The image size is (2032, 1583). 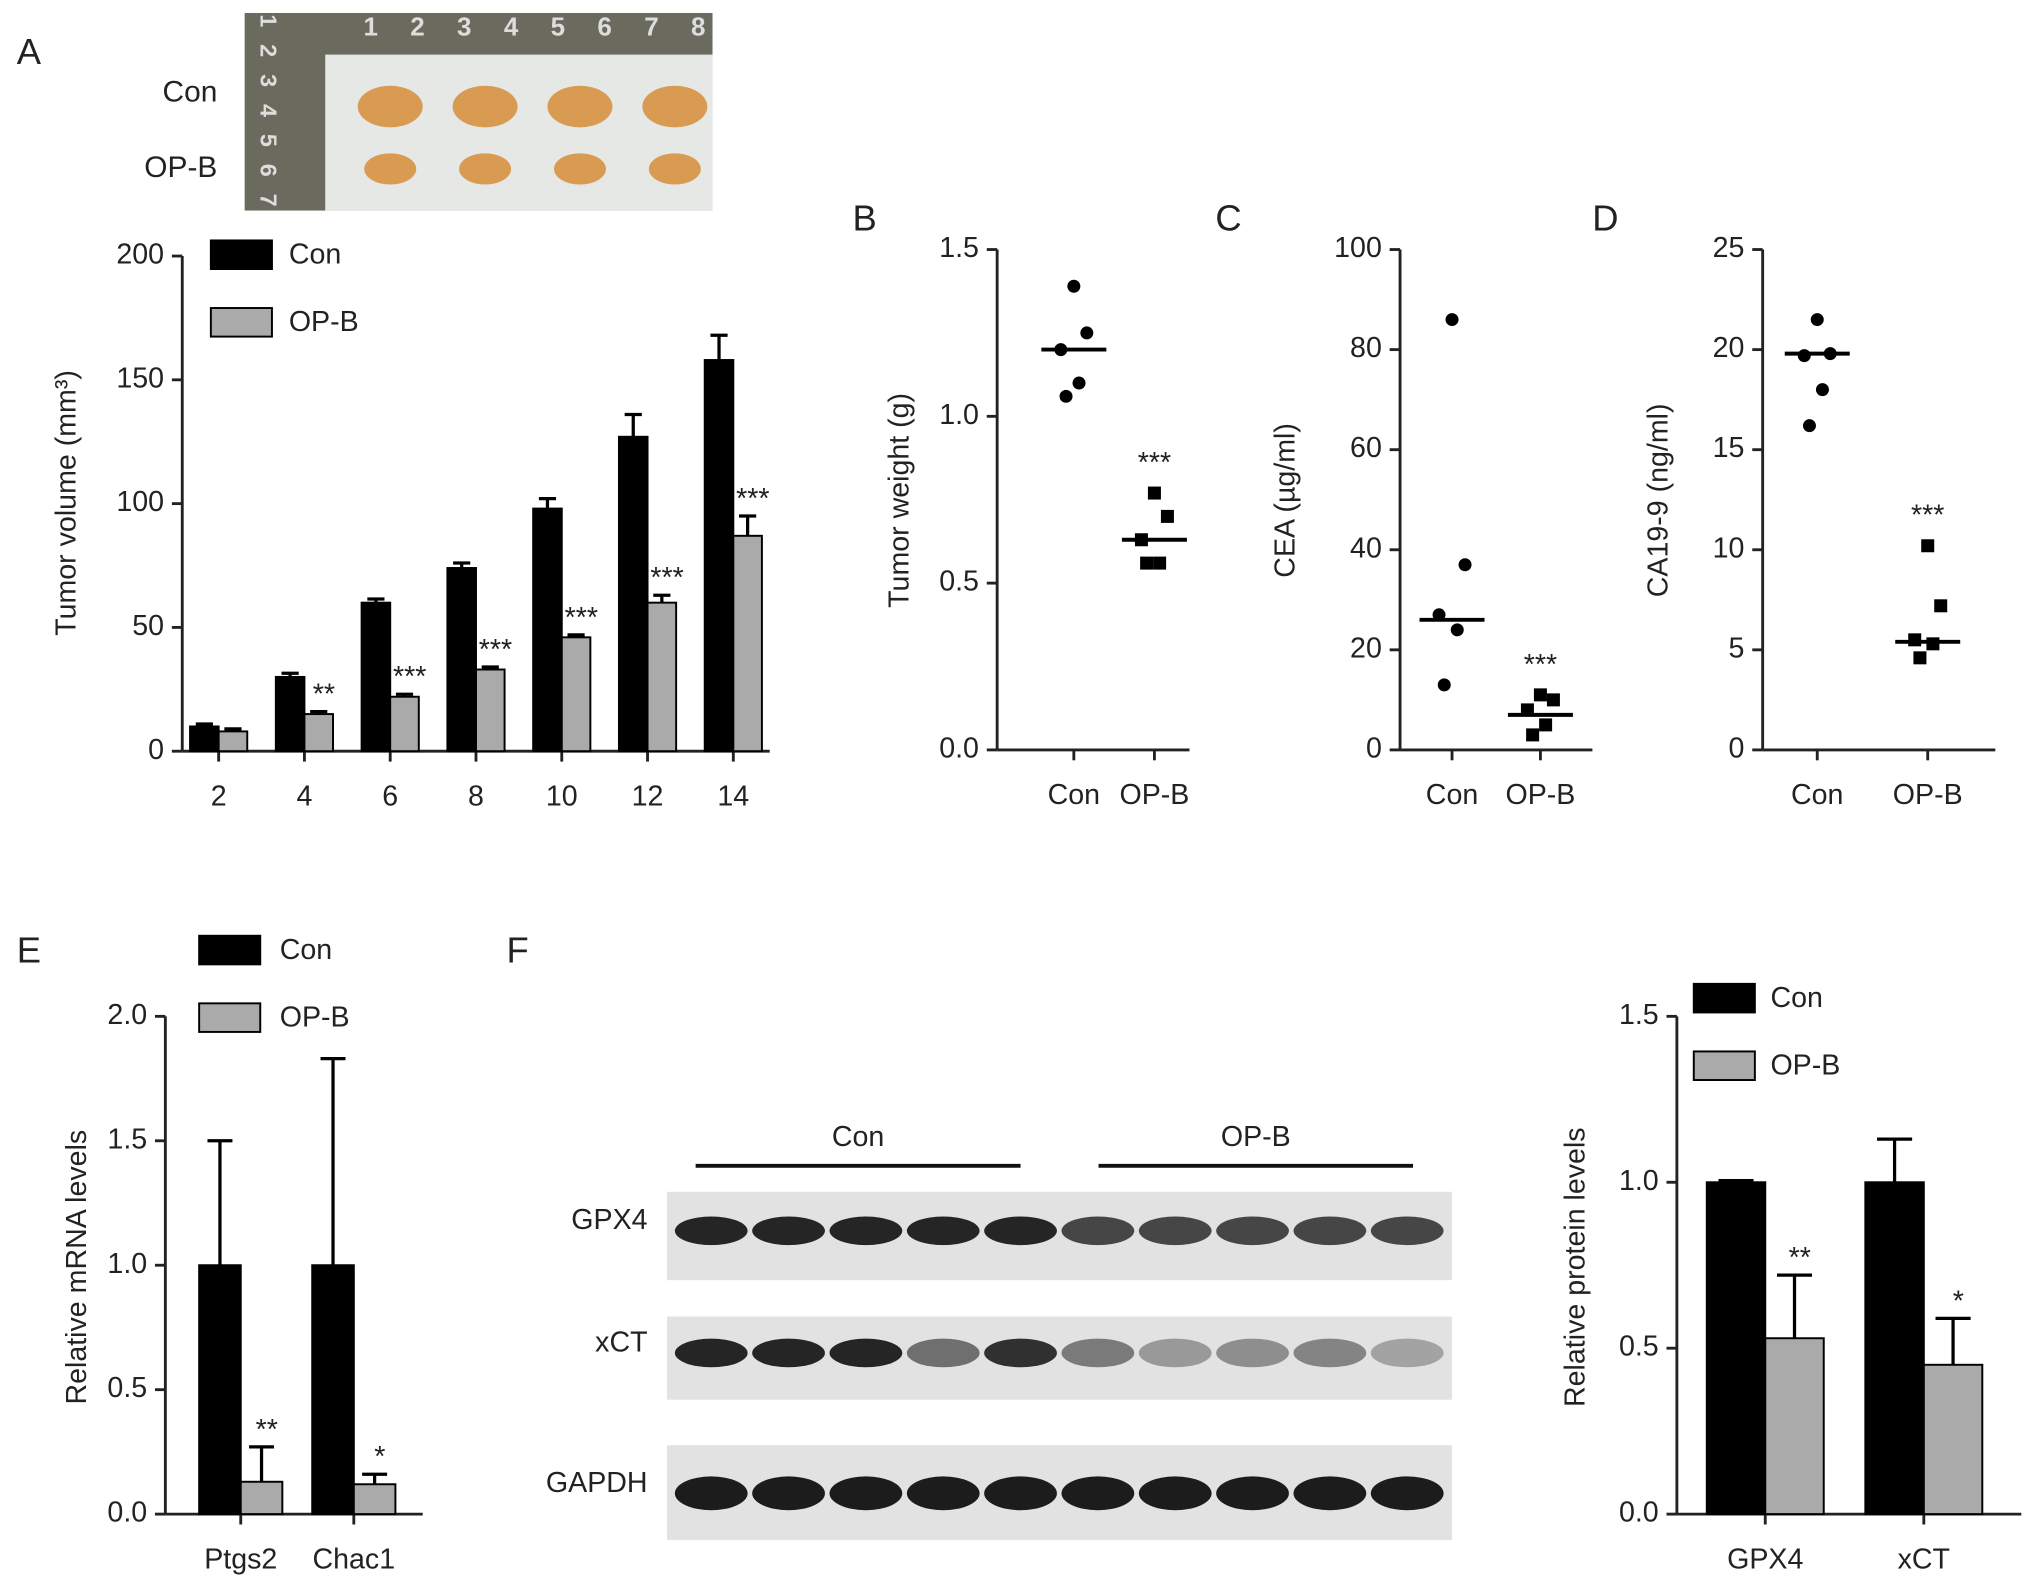 What do you see at coordinates (148, 626) in the screenshot?
I see `y-tick-label: 50` at bounding box center [148, 626].